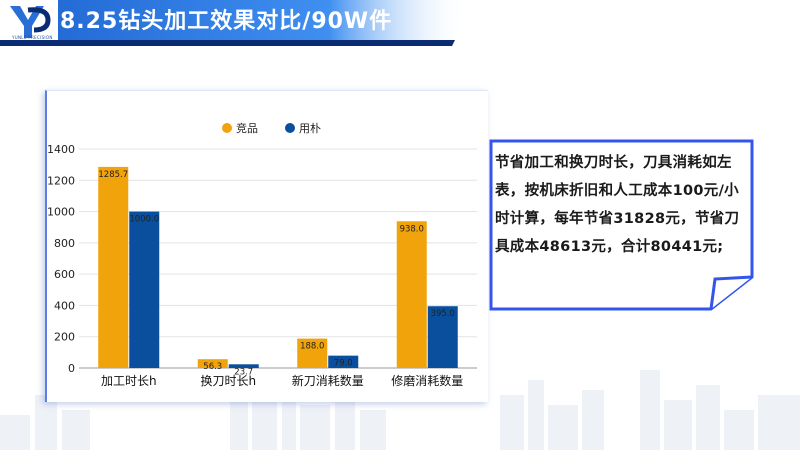 The height and width of the screenshot is (450, 800). What do you see at coordinates (113, 175) in the screenshot?
I see `data-label: 1285.7` at bounding box center [113, 175].